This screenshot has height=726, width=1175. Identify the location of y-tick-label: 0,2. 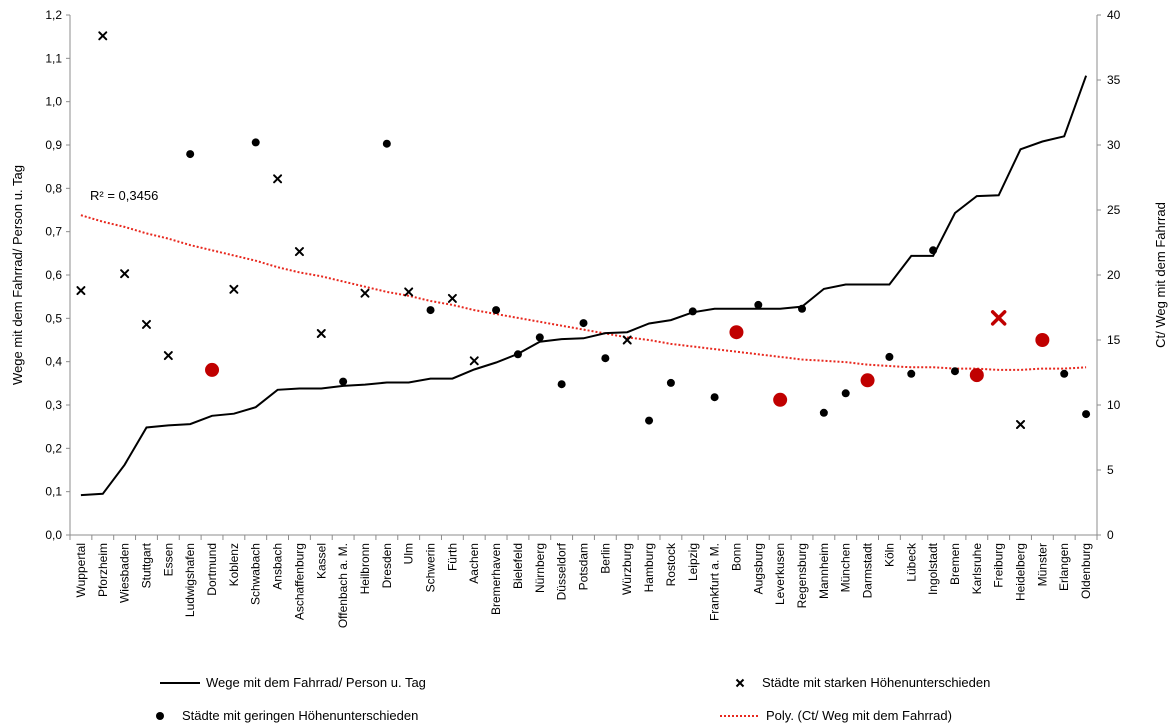
(53, 448).